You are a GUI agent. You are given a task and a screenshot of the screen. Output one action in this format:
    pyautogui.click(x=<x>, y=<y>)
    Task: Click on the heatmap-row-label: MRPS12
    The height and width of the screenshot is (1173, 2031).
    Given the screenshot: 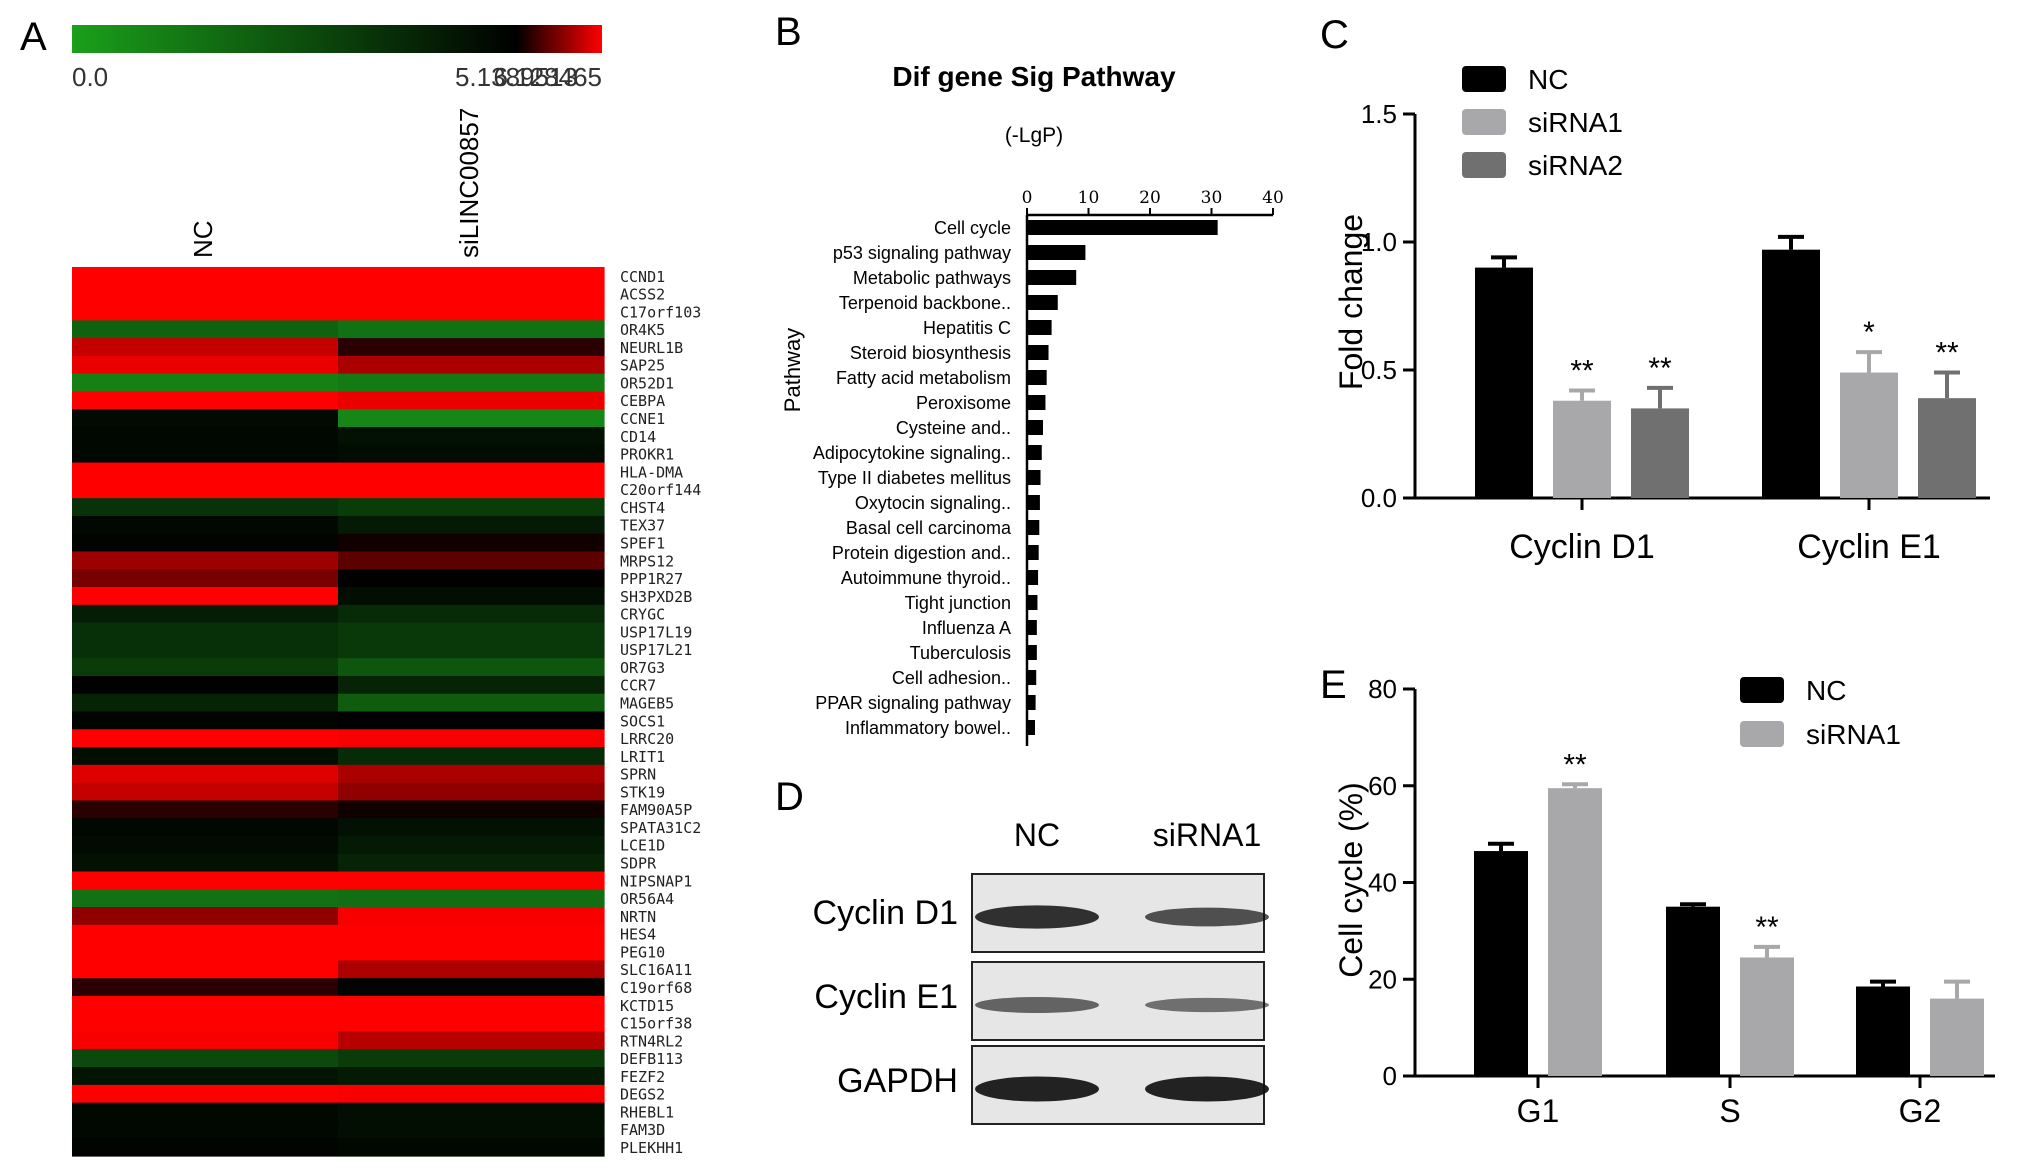 What is the action you would take?
    pyautogui.click(x=647, y=561)
    